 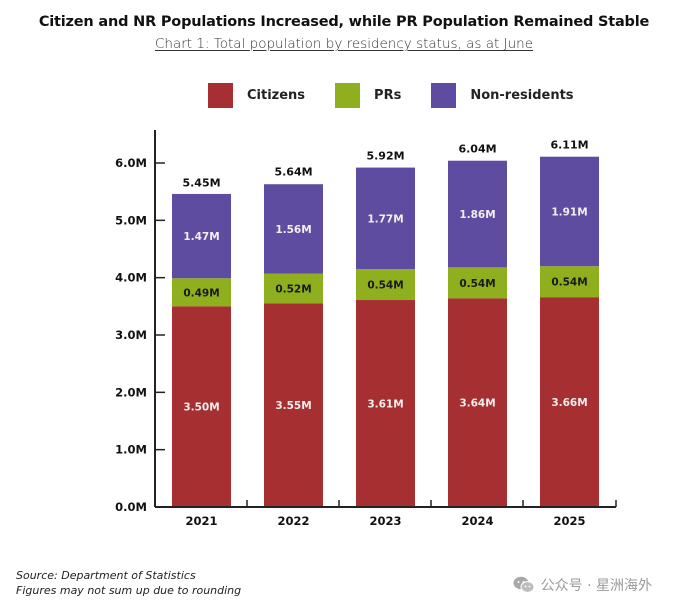 What do you see at coordinates (444, 95) in the screenshot?
I see `legend-swatch-non-residents` at bounding box center [444, 95].